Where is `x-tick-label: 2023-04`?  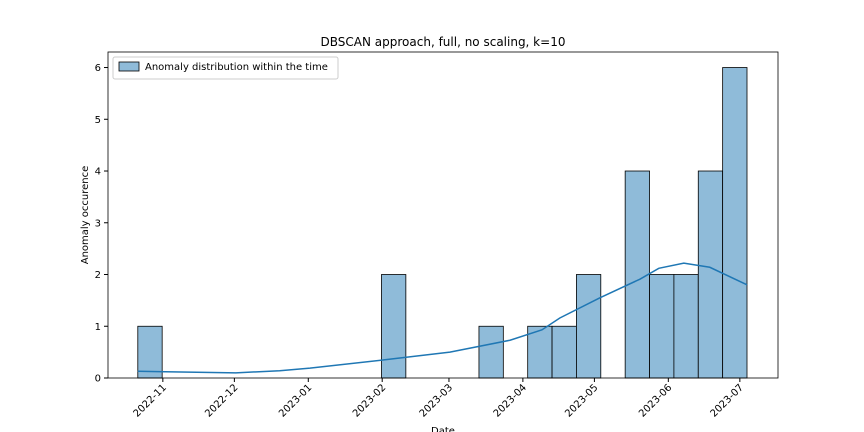 x-tick-label: 2023-04 is located at coordinates (510, 400).